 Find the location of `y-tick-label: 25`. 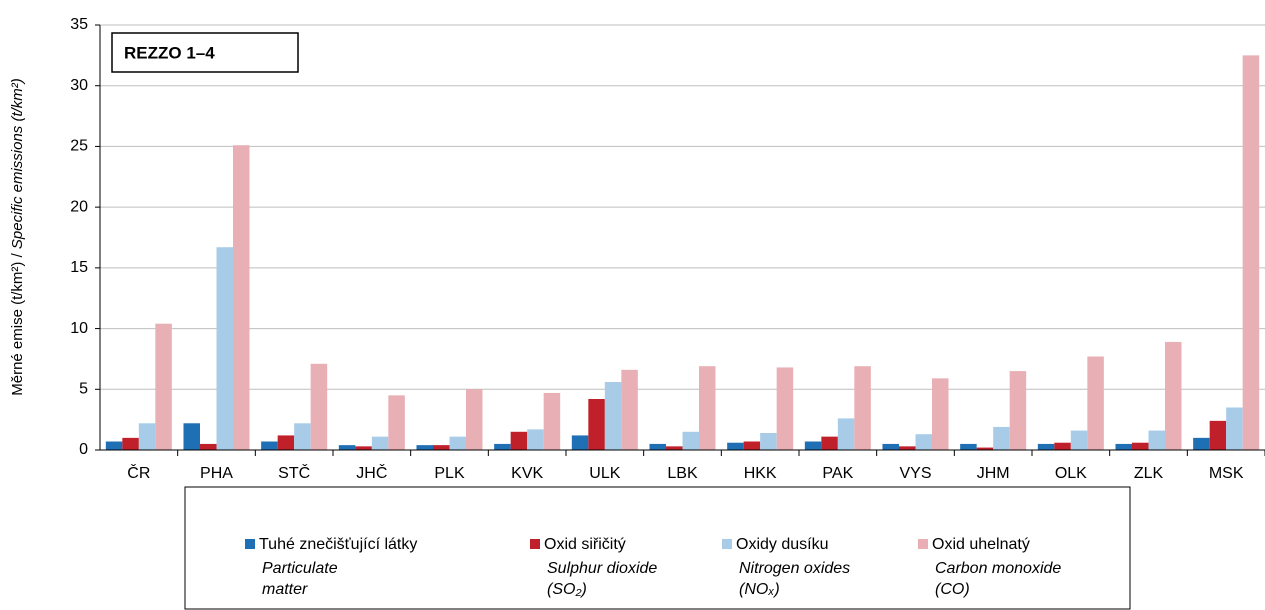

y-tick-label: 25 is located at coordinates (79, 146).